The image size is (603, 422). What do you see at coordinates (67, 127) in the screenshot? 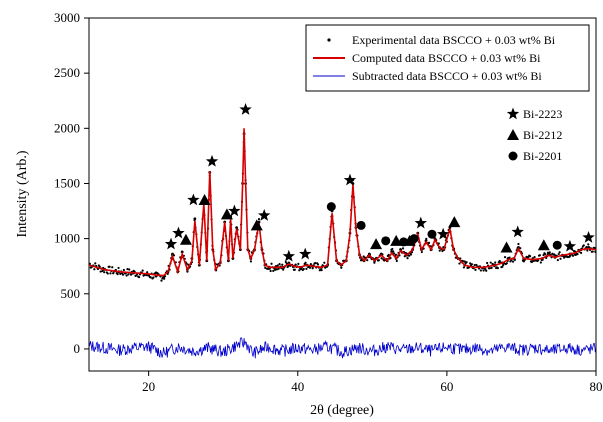
I see `y-tick-label: 2000` at bounding box center [67, 127].